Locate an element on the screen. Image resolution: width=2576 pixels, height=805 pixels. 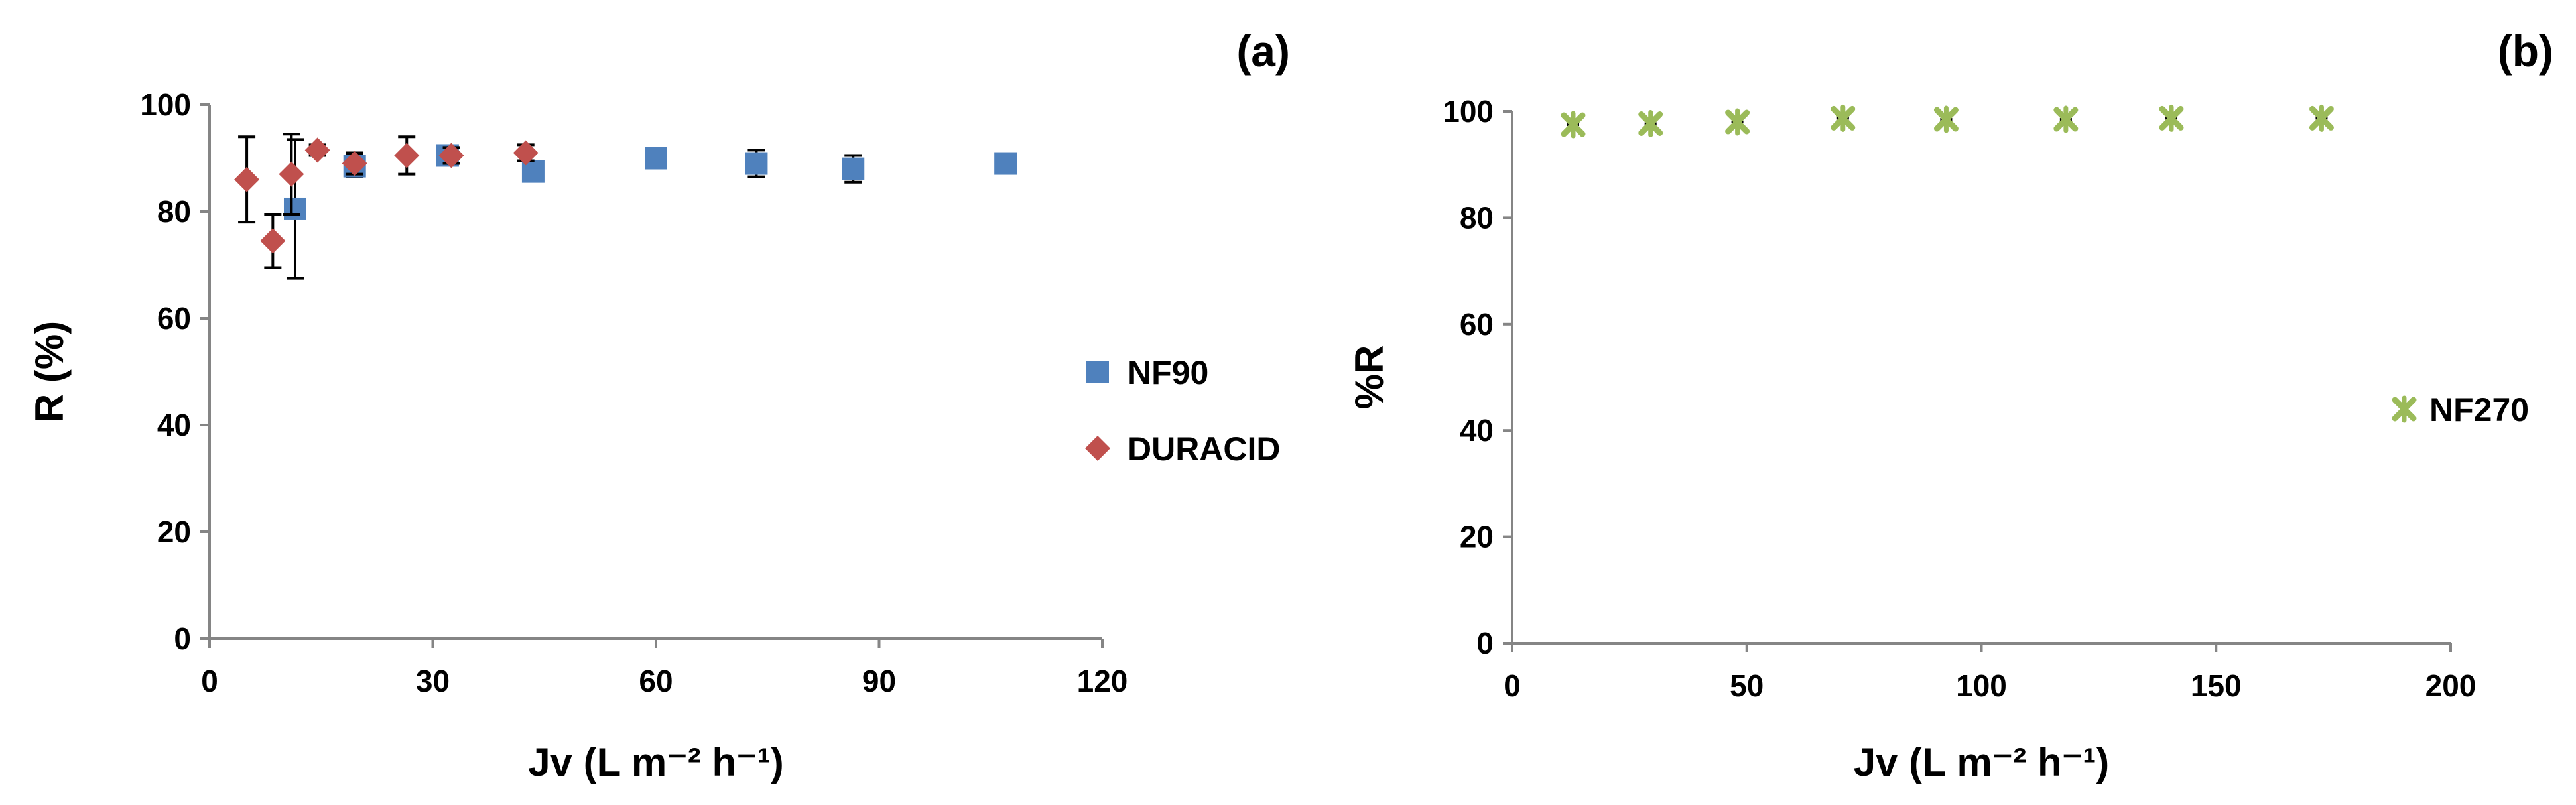
series-nf90 is located at coordinates (650, 209).